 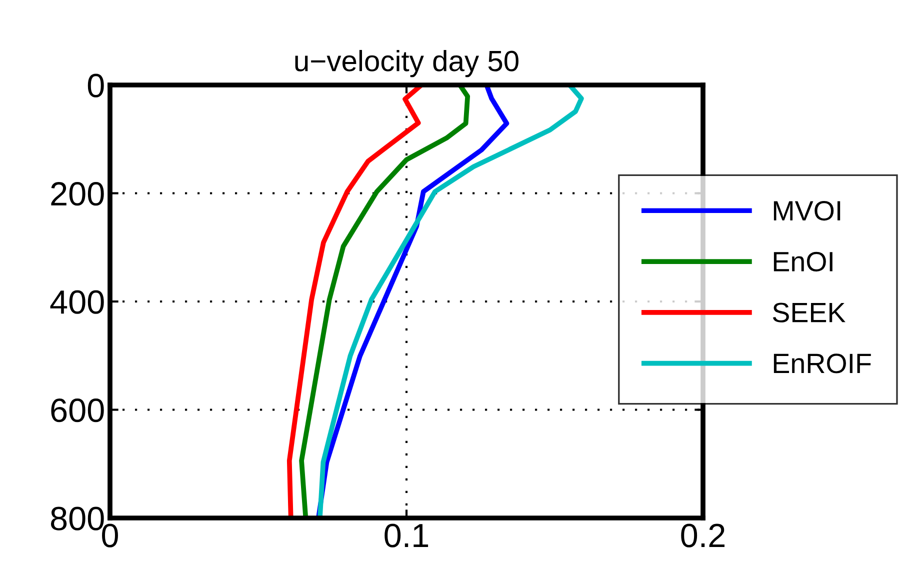 What do you see at coordinates (77, 410) in the screenshot?
I see `y-tick-label: 600` at bounding box center [77, 410].